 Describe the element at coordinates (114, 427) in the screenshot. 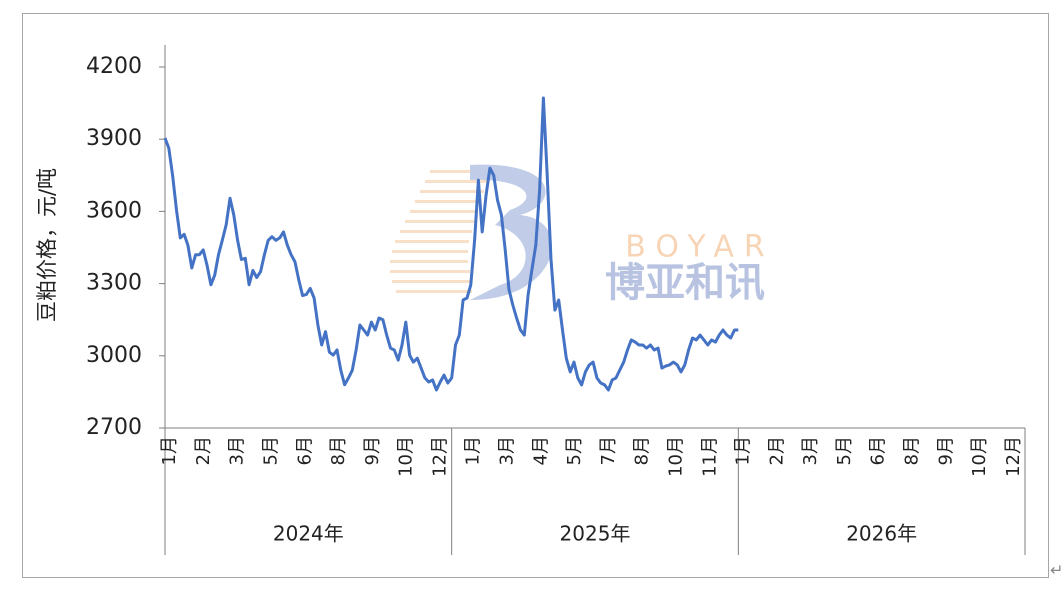

I see `y-tick-label: 2700` at that location.